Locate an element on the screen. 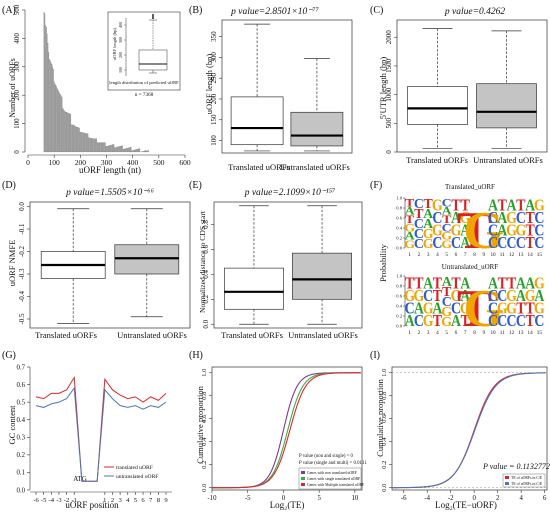 The height and width of the screenshot is (514, 550). legend-translated: translated uORF is located at coordinates (134, 468).